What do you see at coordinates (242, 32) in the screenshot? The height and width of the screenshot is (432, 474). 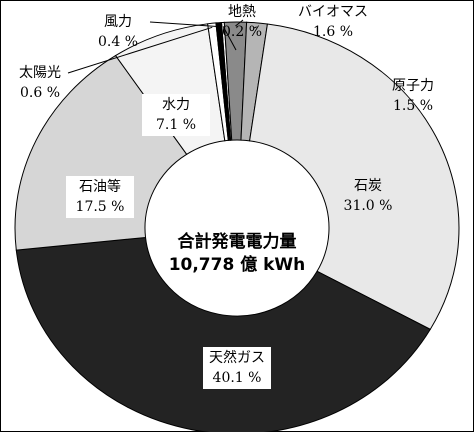 I see `value-label: 0.2 %` at bounding box center [242, 32].